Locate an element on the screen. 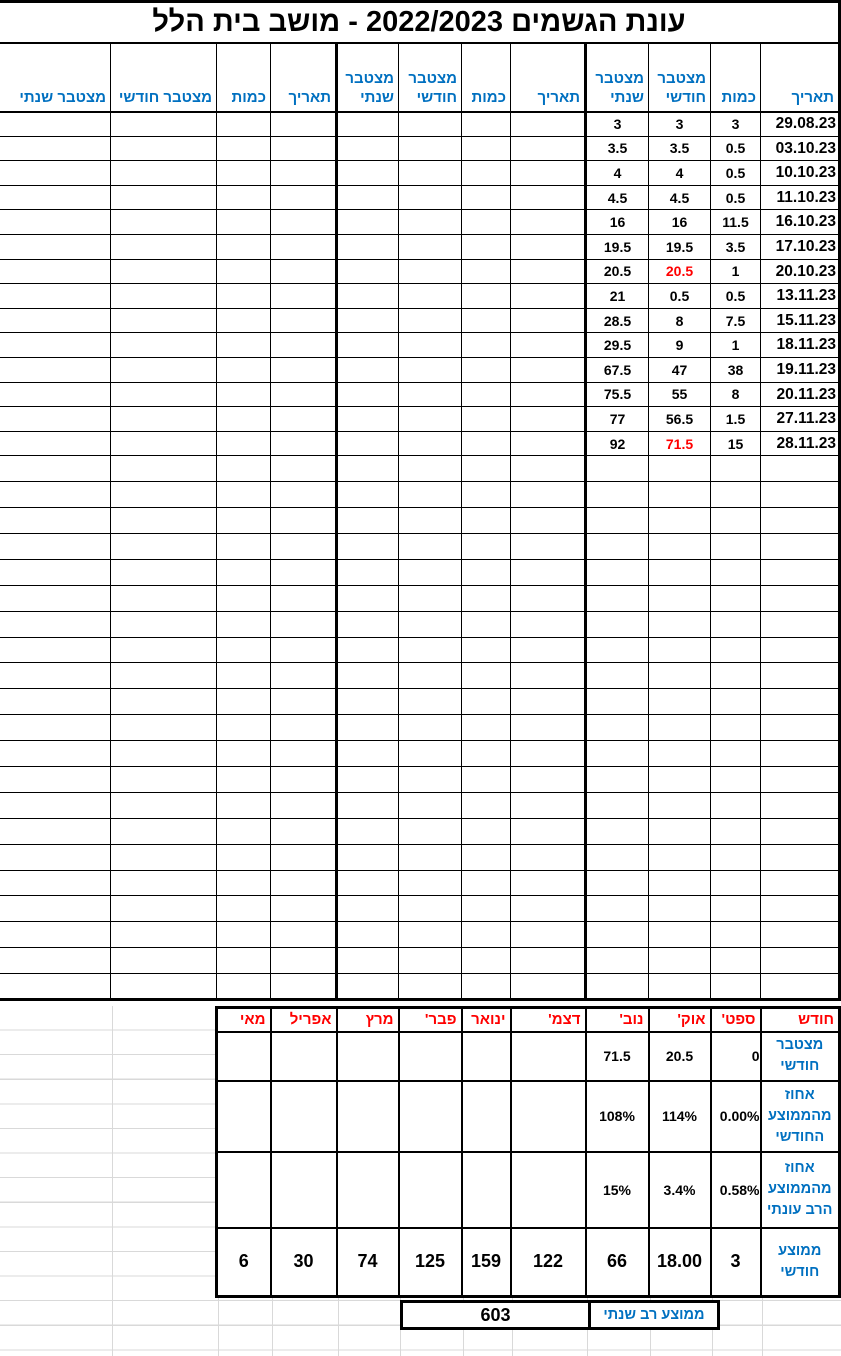 Image resolution: width=841 pixels, height=1356 pixels. cell-date: 18.11.23 is located at coordinates (800, 345).